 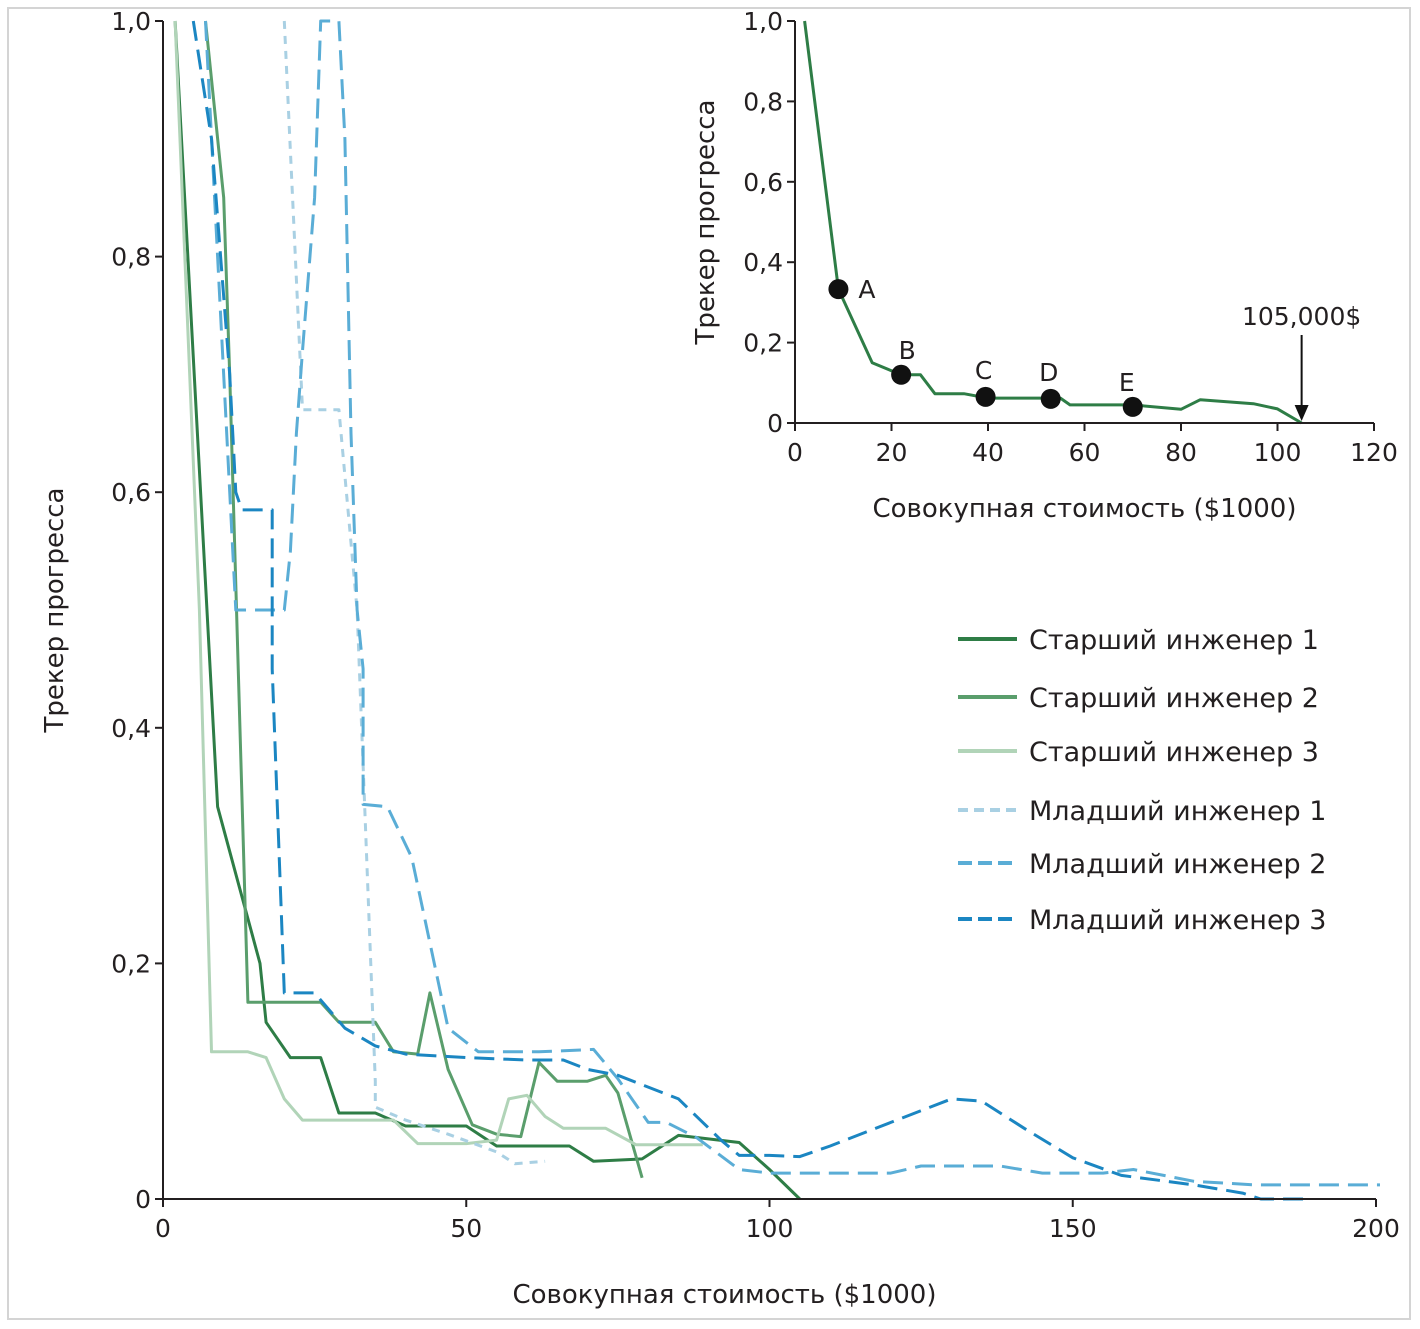 What do you see at coordinates (907, 350) in the screenshot?
I see `point-label-b: B` at bounding box center [907, 350].